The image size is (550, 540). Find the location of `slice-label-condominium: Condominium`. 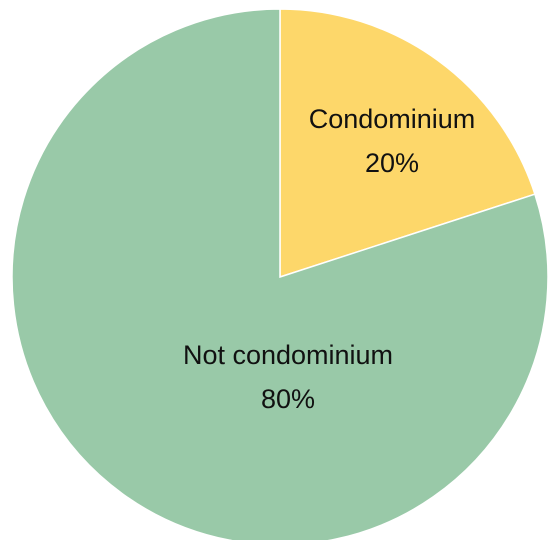

slice-label-condominium: Condominium is located at coordinates (392, 119).